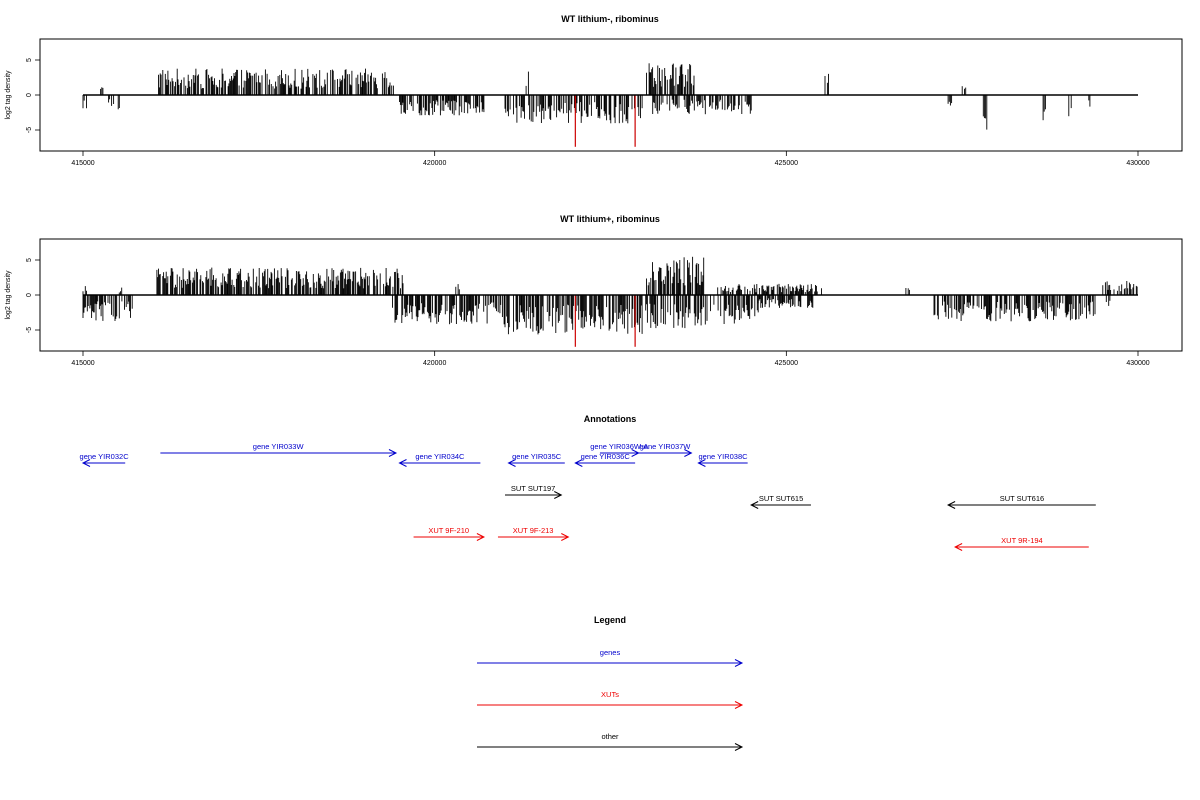 This screenshot has height=800, width=1200. What do you see at coordinates (105, 456) in the screenshot?
I see `feature-label: gene YIR032C` at bounding box center [105, 456].